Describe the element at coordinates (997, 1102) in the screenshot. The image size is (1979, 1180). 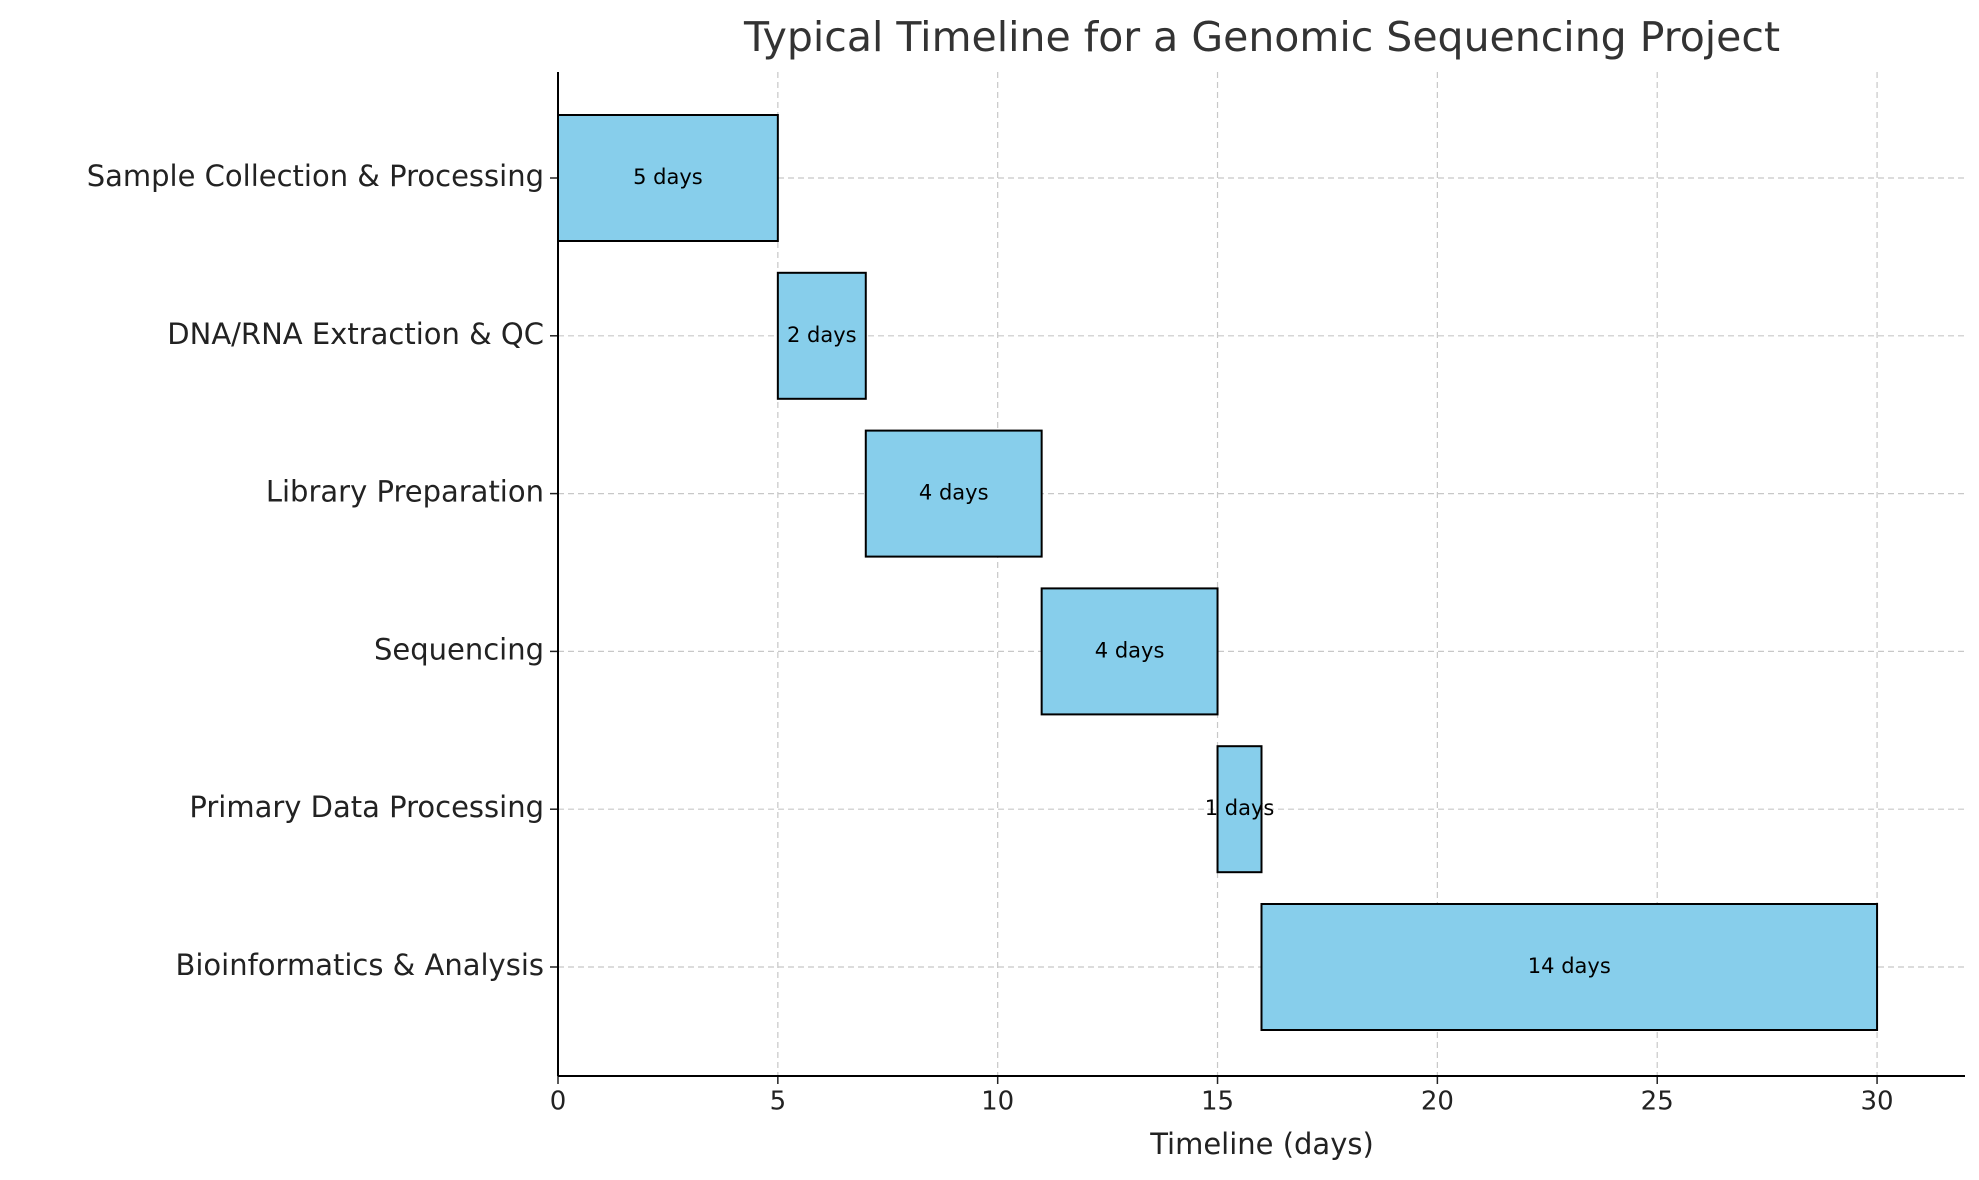
I see `x-tick-label: 10` at that location.